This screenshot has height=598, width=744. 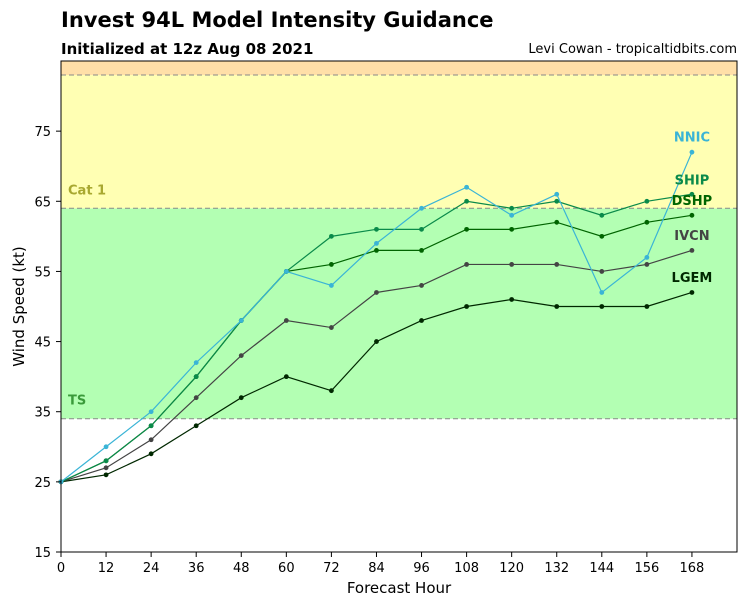 I want to click on y-axis-ticks: 15 25 35 45 55 65 75, so click(x=47, y=343).